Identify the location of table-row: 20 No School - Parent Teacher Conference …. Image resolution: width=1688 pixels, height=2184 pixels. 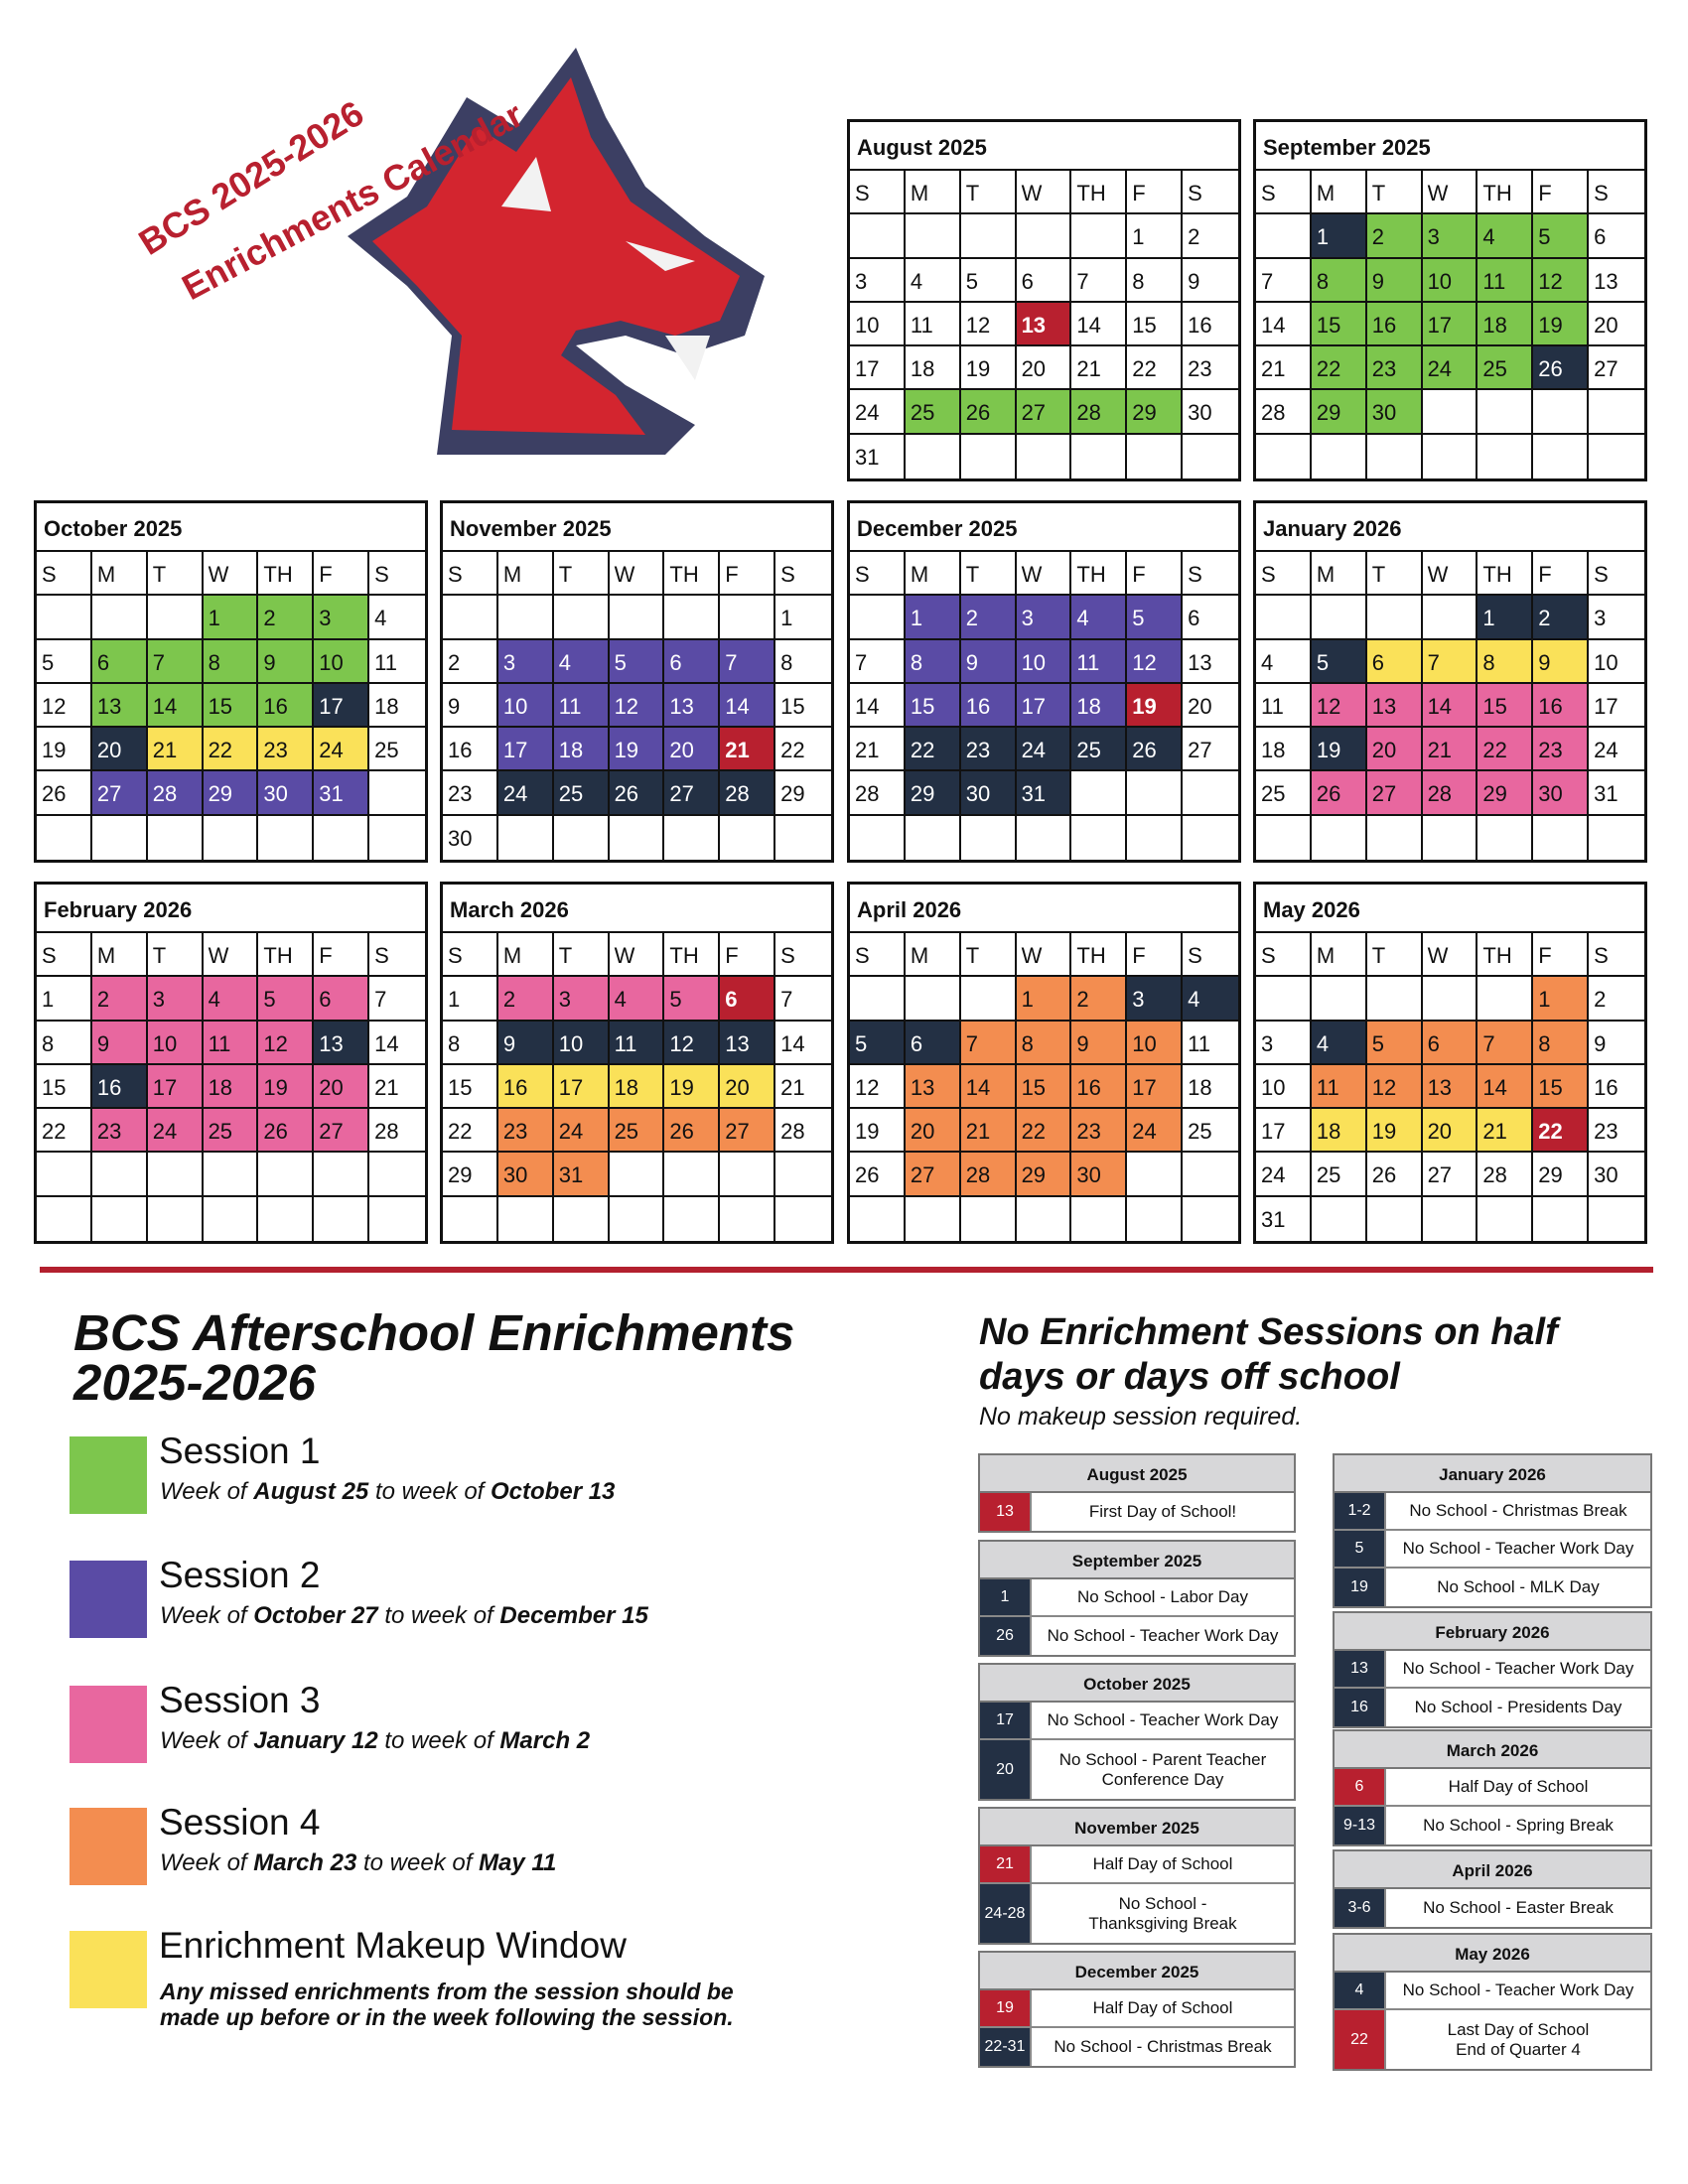
(1137, 1769).